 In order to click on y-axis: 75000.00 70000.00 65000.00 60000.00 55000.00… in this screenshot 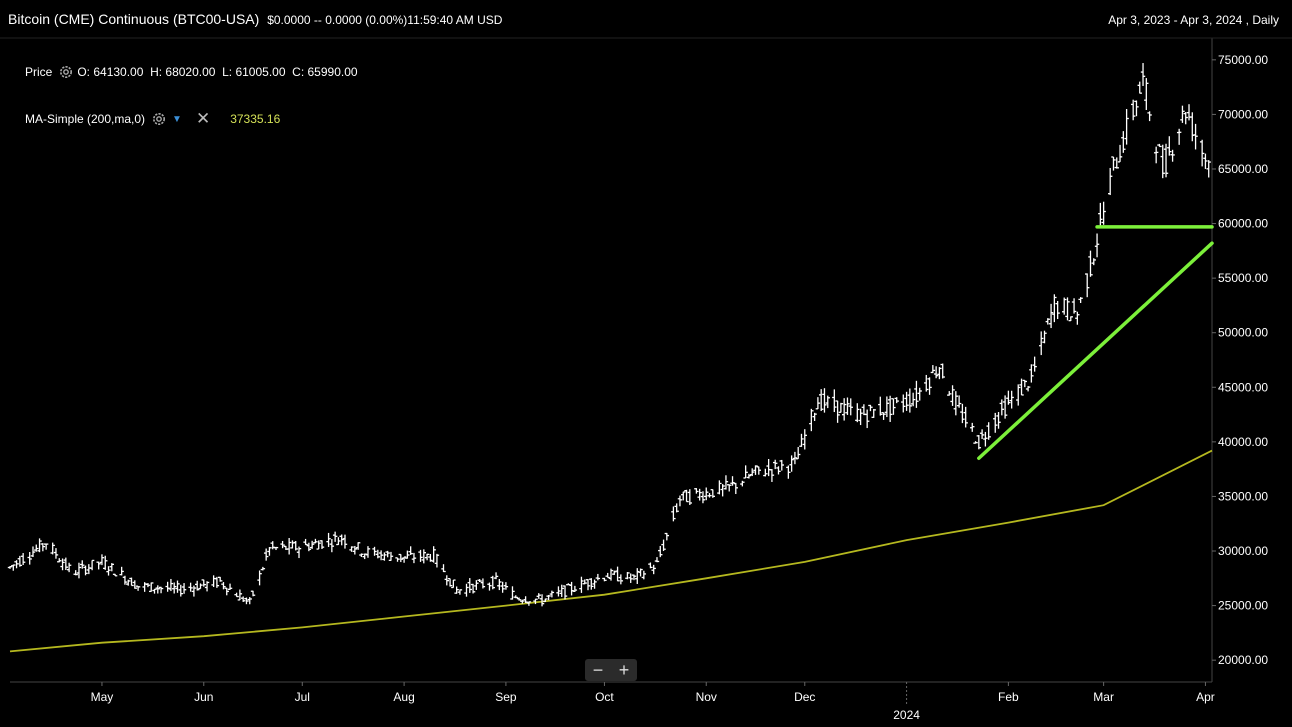, I will do `click(1240, 360)`.